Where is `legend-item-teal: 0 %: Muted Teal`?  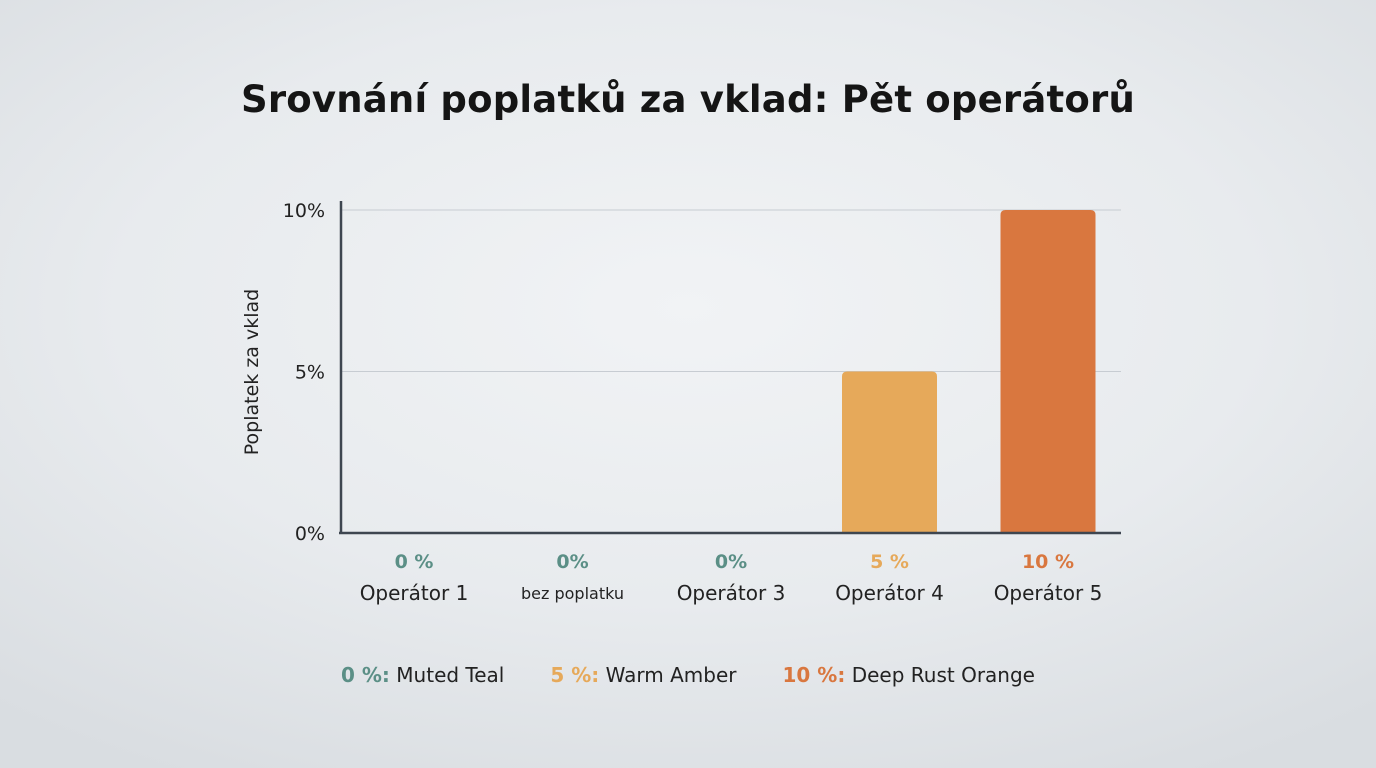 legend-item-teal: 0 %: Muted Teal is located at coordinates (422, 675).